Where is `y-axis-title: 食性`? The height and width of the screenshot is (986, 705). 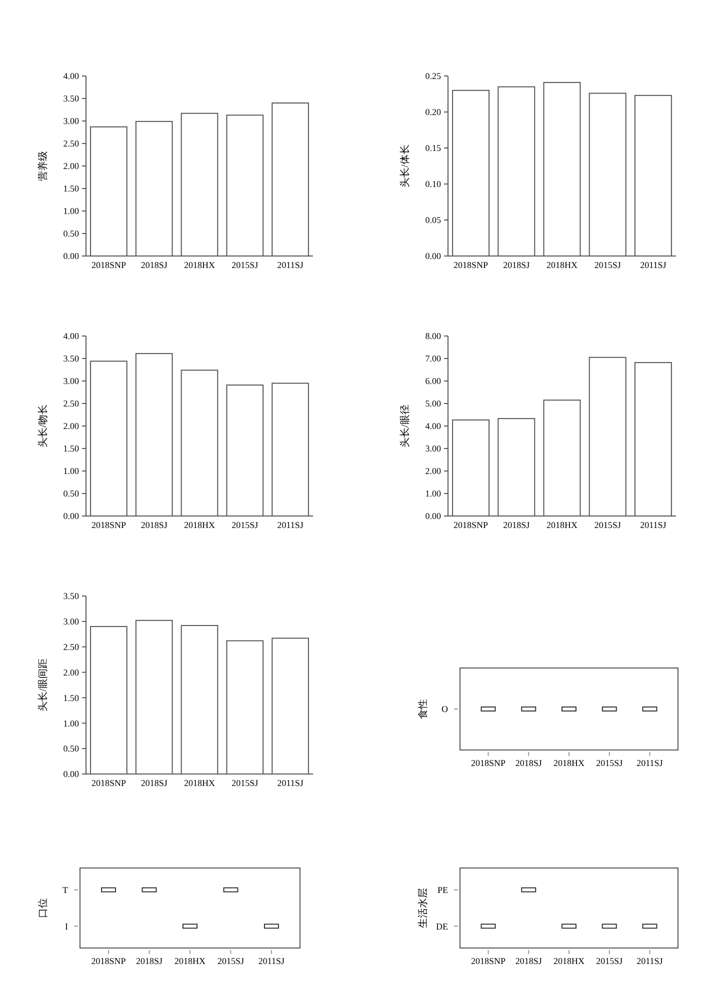
y-axis-title: 食性 is located at coordinates (423, 709).